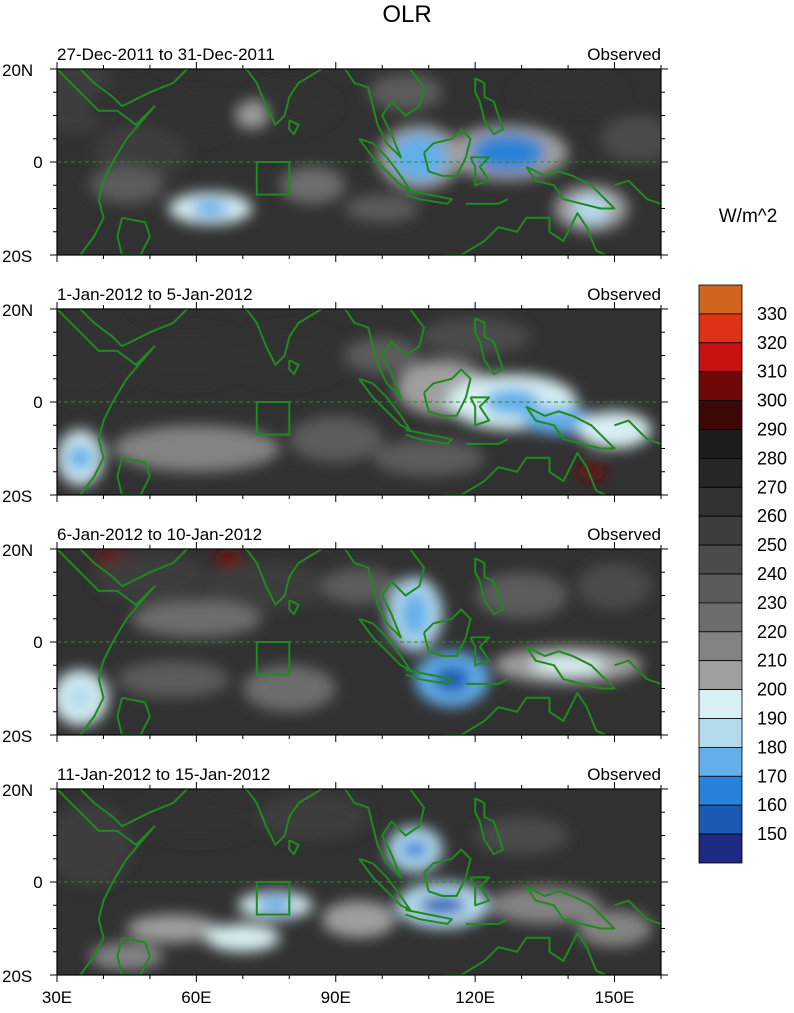 This screenshot has height=1013, width=794. What do you see at coordinates (772, 805) in the screenshot?
I see `colorbar-level-label: 160` at bounding box center [772, 805].